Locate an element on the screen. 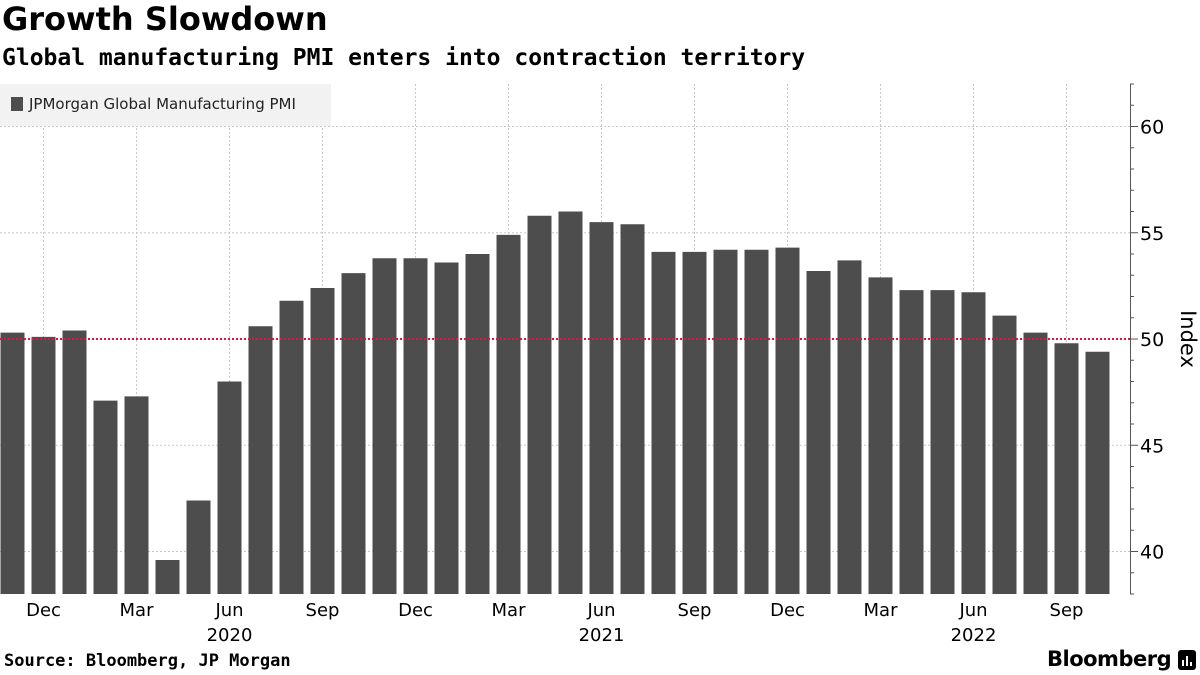 The image size is (1200, 675). y-tick-label: 40 is located at coordinates (1152, 553).